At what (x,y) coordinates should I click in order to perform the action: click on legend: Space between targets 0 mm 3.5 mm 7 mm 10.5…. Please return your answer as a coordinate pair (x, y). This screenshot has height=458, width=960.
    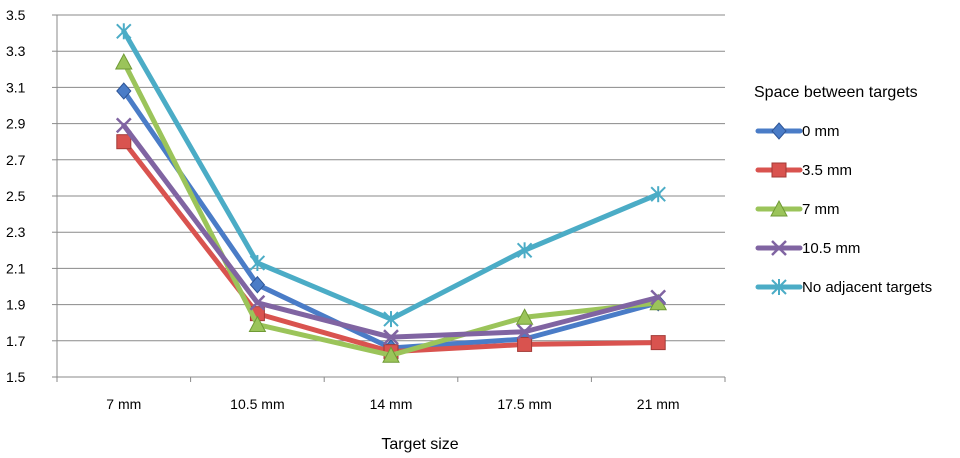
    Looking at the image, I should click on (843, 190).